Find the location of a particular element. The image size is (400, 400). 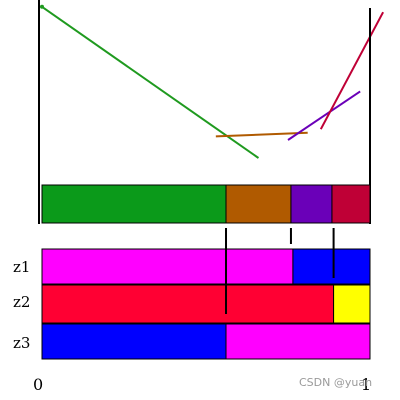

line-start-dot is located at coordinates (42, 6).